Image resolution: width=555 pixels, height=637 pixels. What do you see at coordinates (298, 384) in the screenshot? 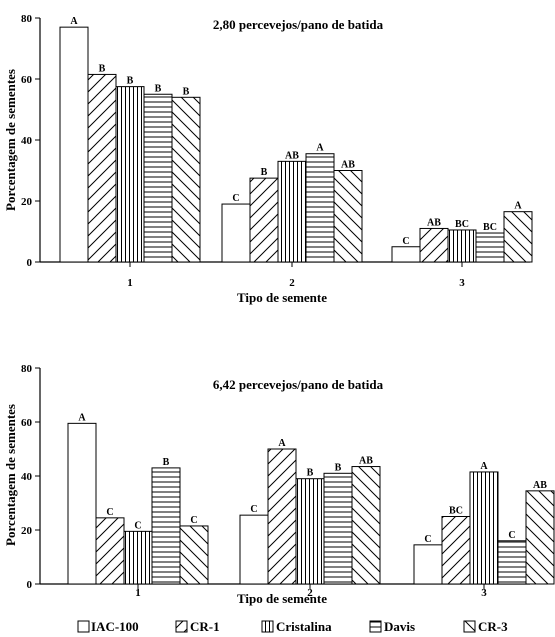
I see `panel-title: 6,42 percevejos/pano de batida` at bounding box center [298, 384].